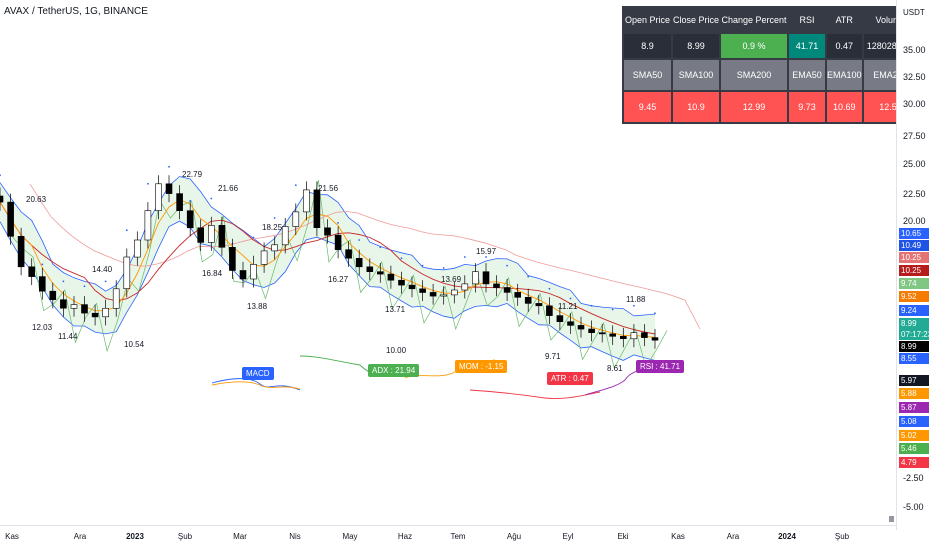  What do you see at coordinates (914, 104) in the screenshot?
I see `price-tick: 30.00` at bounding box center [914, 104].